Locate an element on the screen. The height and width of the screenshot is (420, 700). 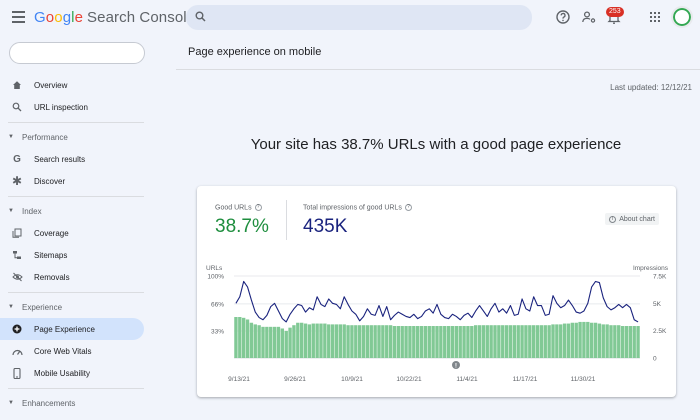
annotation-marker-label: ! is located at coordinates (456, 366).